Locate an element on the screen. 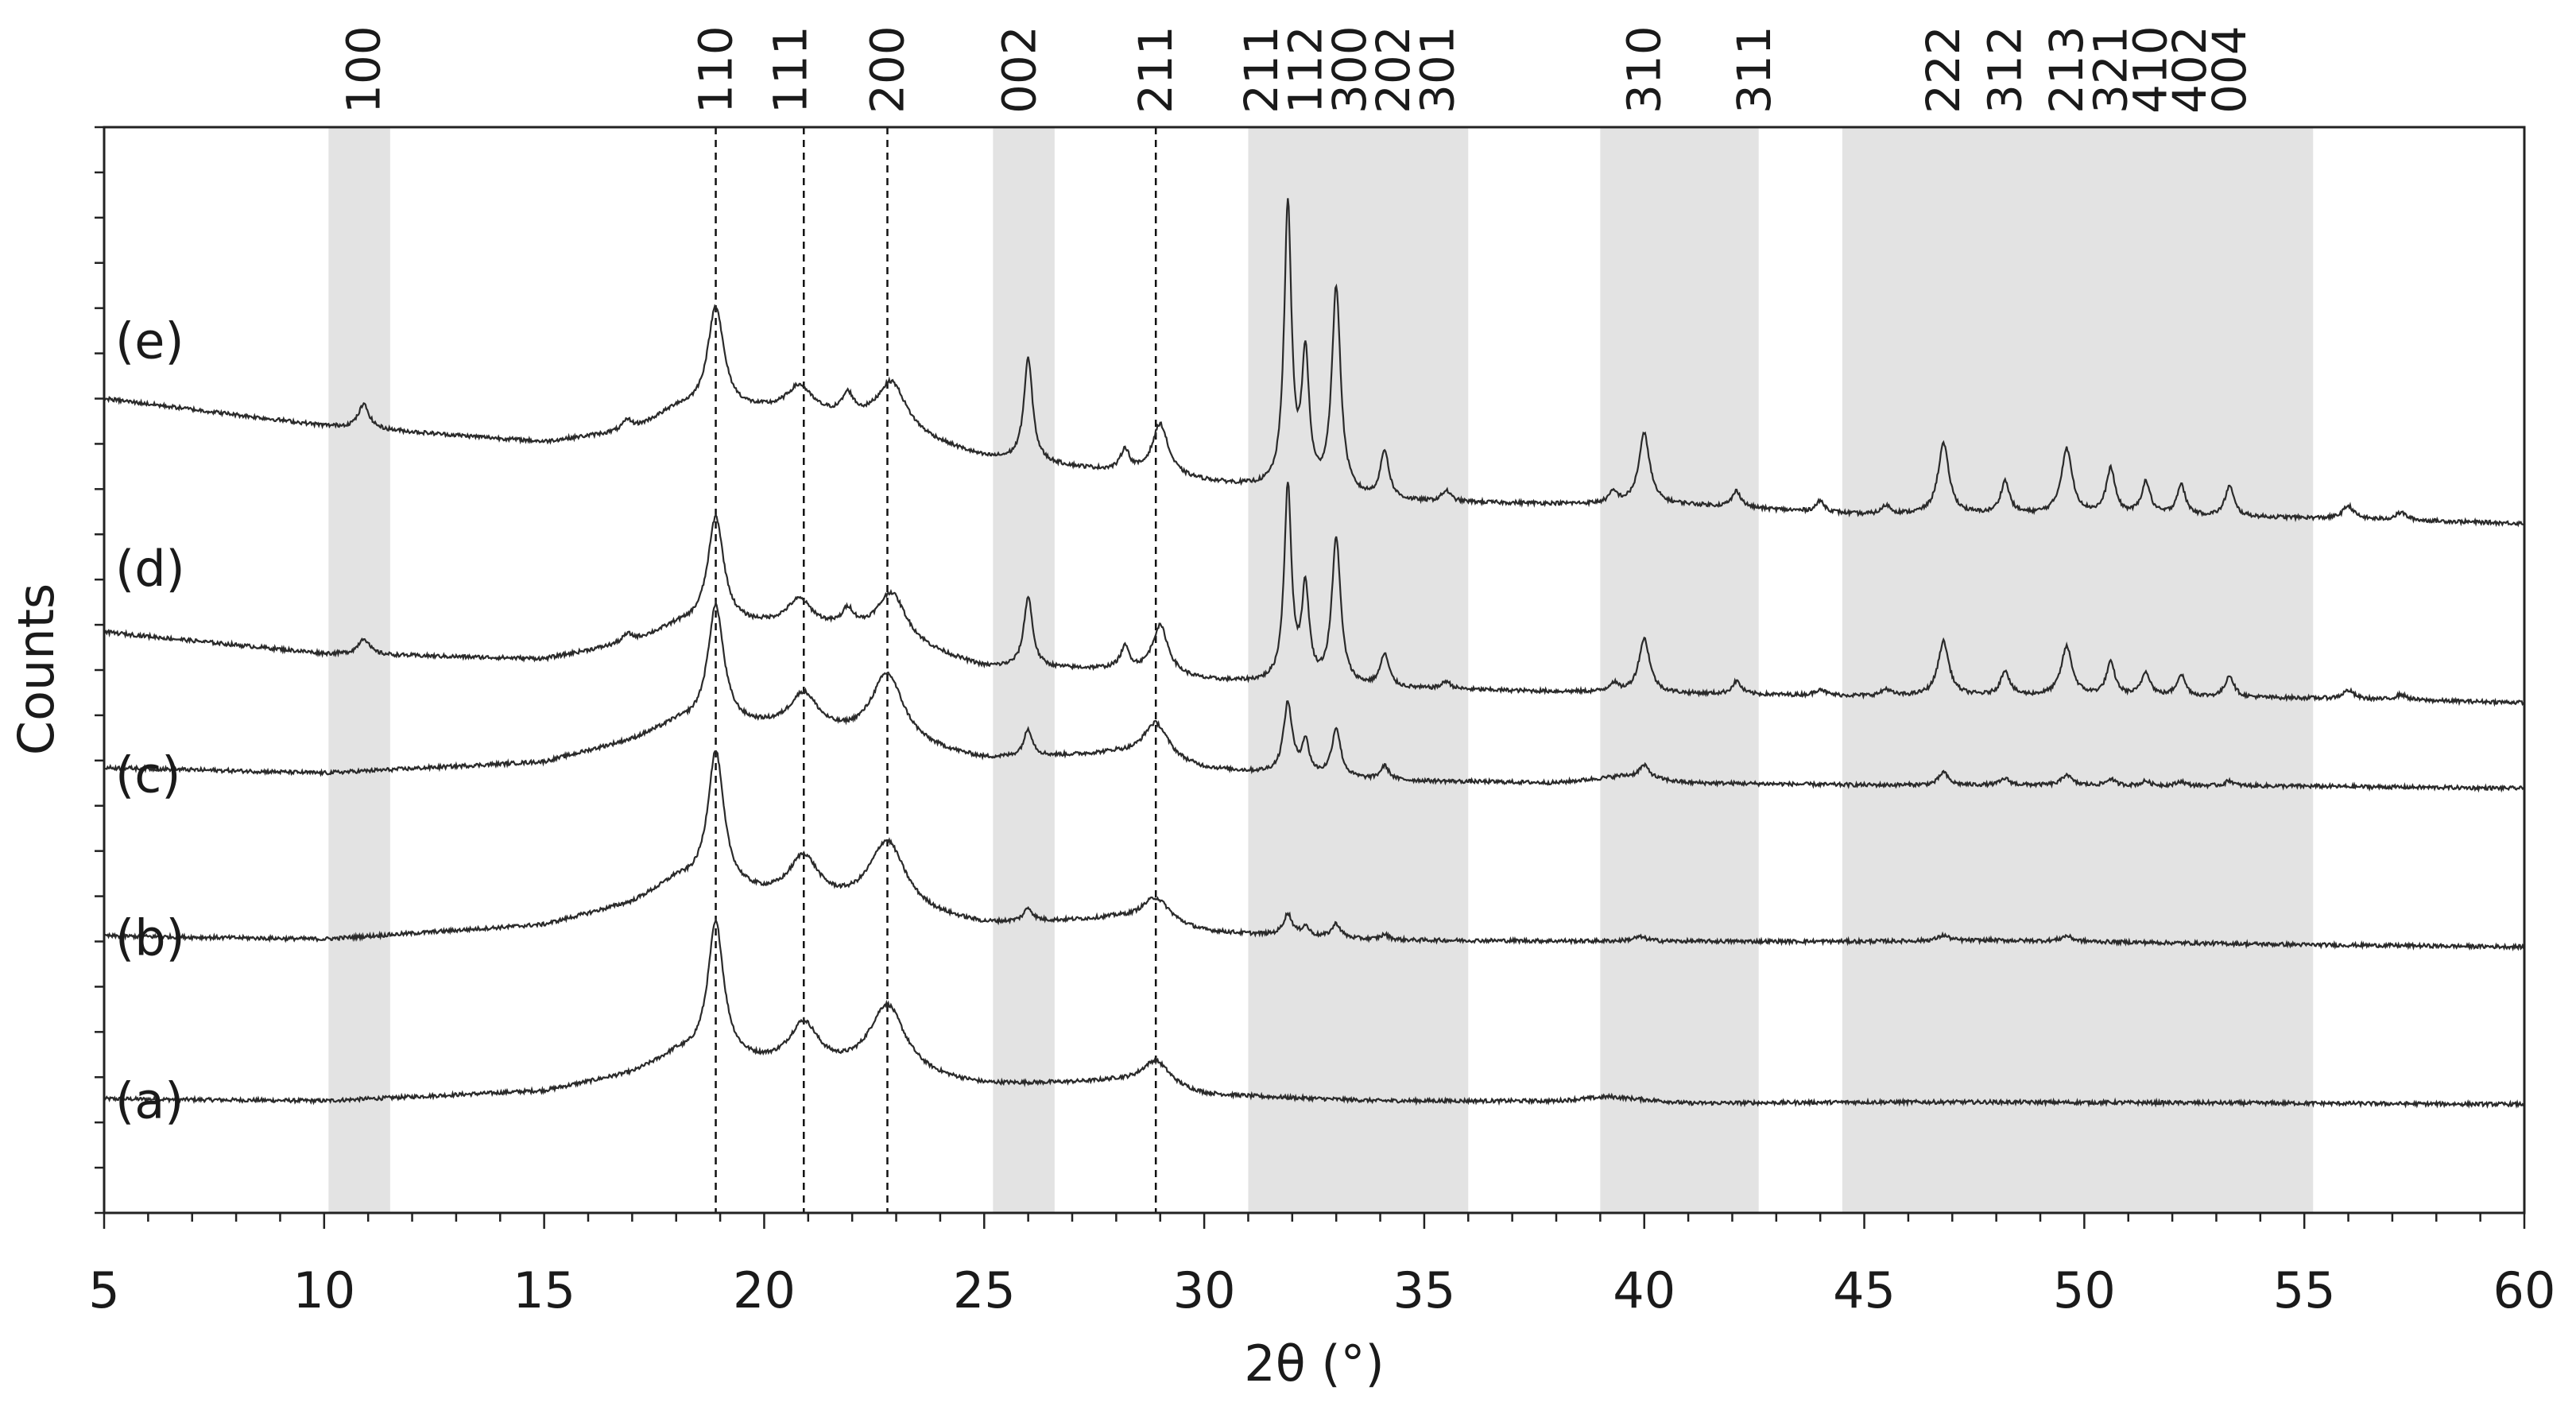  x-tick-label-50: 50 is located at coordinates (2084, 1290).